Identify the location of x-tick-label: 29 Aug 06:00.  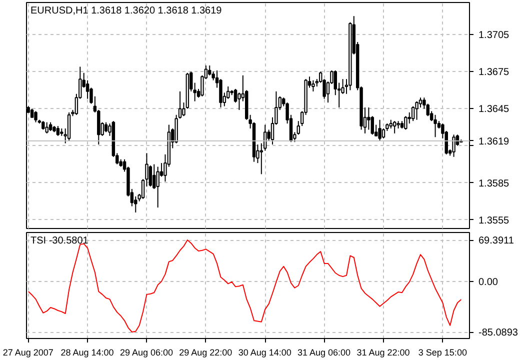
(147, 353).